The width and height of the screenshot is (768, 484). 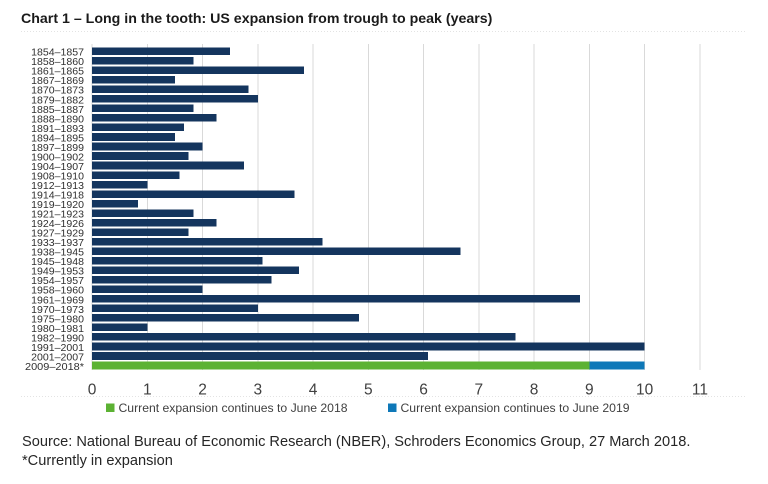 What do you see at coordinates (700, 390) in the screenshot?
I see `svg-text: 11` at bounding box center [700, 390].